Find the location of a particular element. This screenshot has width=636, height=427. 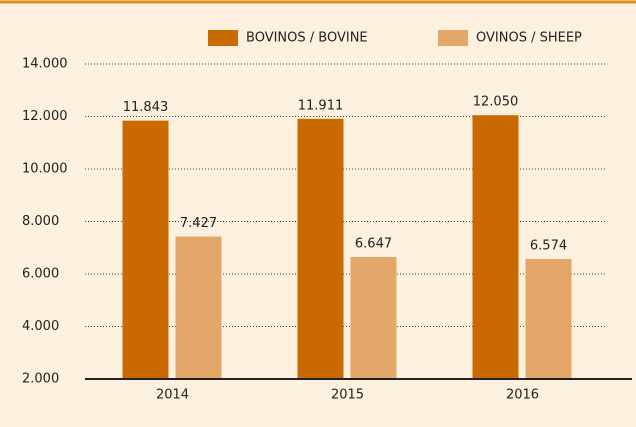

y-tick-label: 4.000 is located at coordinates (40, 326).